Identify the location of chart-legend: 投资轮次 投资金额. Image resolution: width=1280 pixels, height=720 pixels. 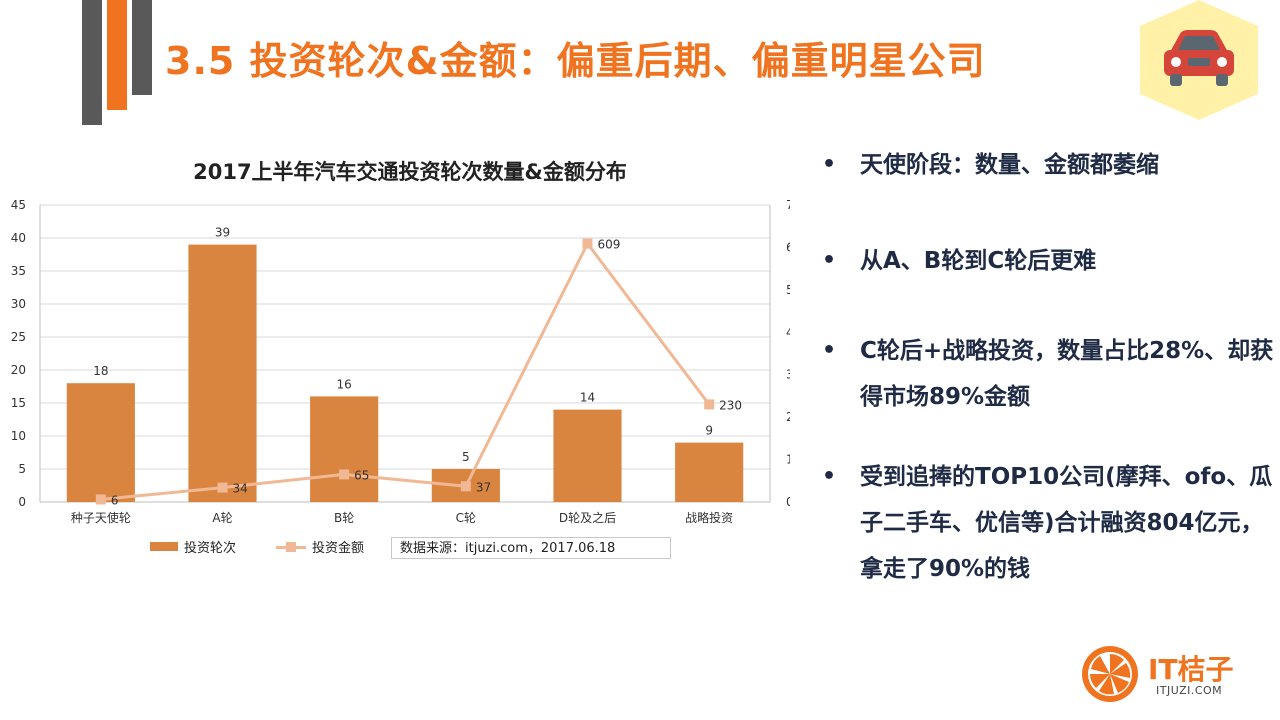
(257, 546).